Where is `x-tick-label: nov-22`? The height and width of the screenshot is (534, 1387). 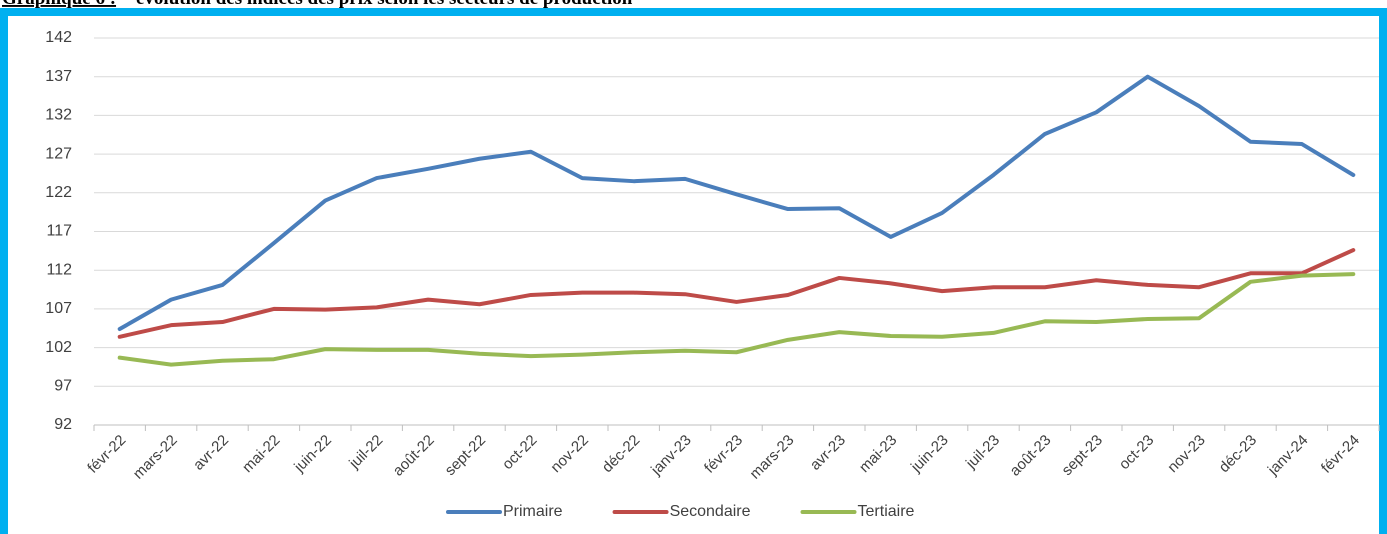 x-tick-label: nov-22 is located at coordinates (569, 454).